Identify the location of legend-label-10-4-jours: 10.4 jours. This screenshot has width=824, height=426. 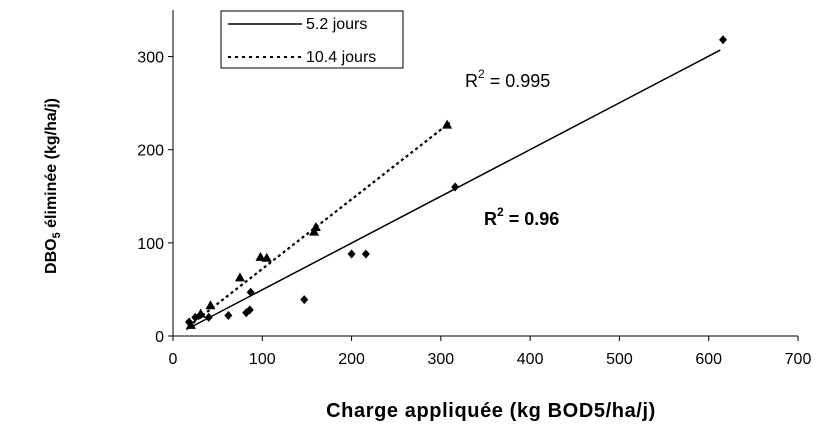
(341, 57).